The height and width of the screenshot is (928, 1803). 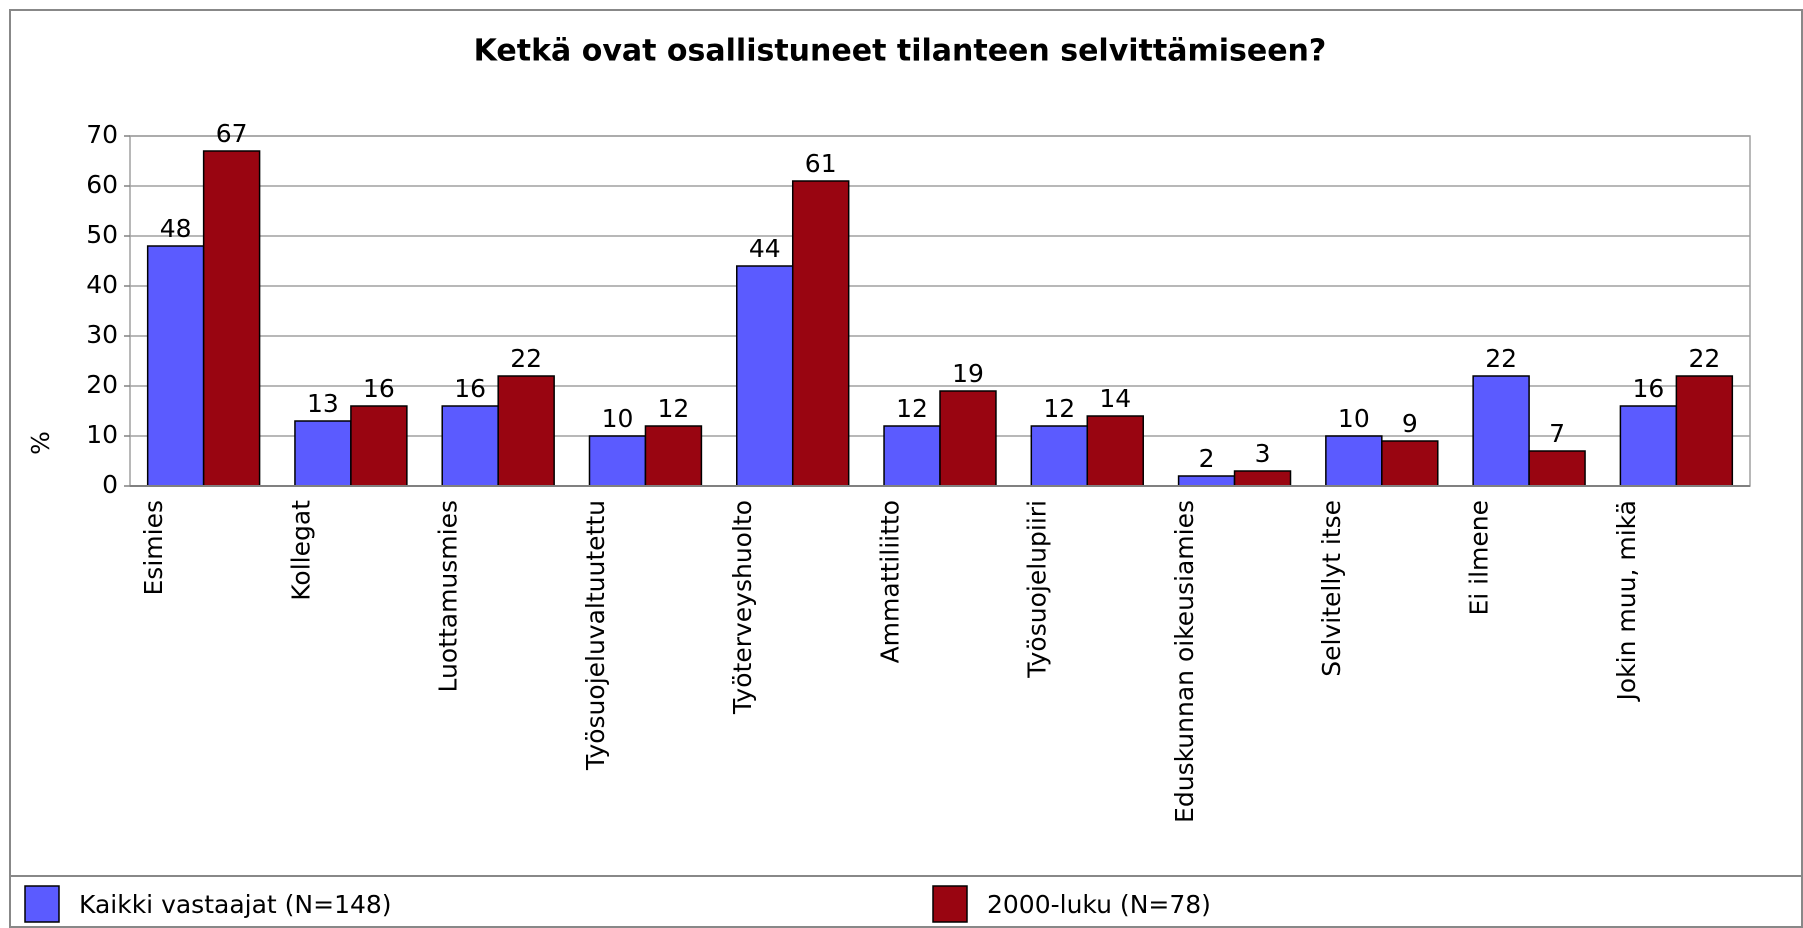 What do you see at coordinates (153, 547) in the screenshot?
I see `x-tick-label: Esimies` at bounding box center [153, 547].